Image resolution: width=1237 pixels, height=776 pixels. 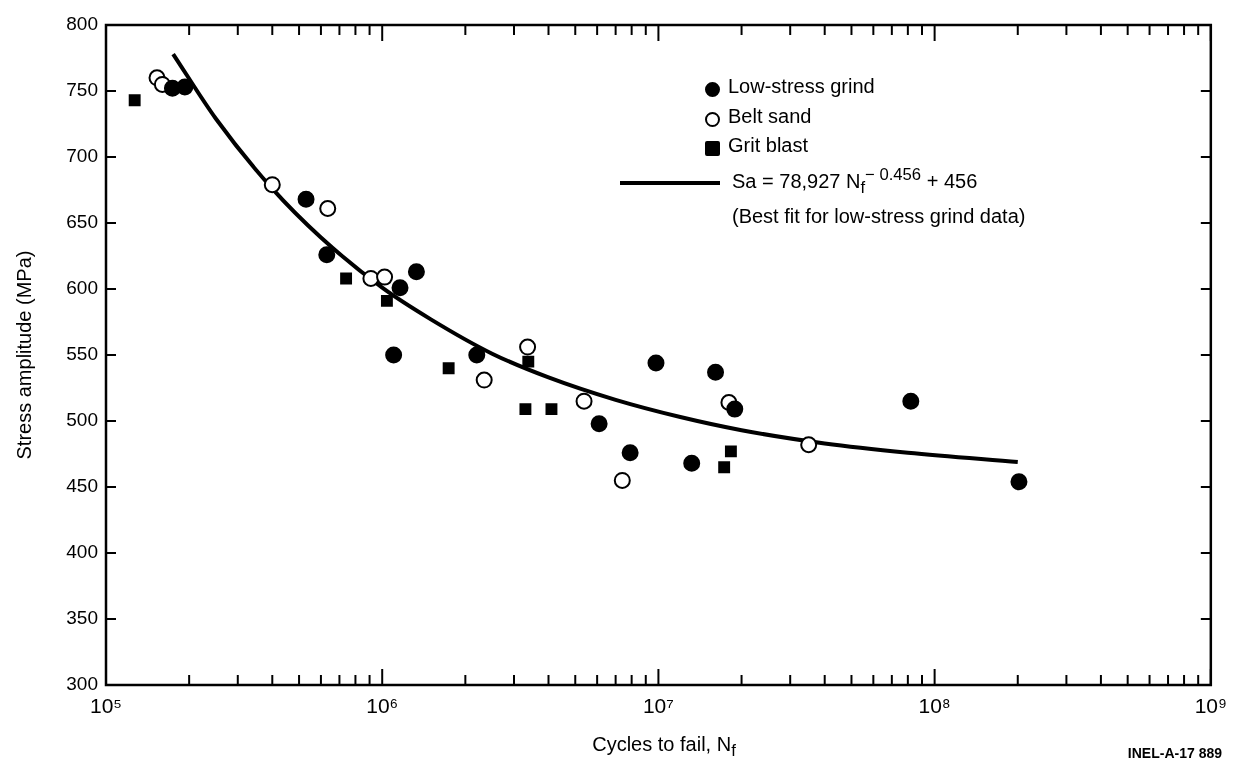 I want to click on legend-label: Belt sand, so click(x=770, y=115).